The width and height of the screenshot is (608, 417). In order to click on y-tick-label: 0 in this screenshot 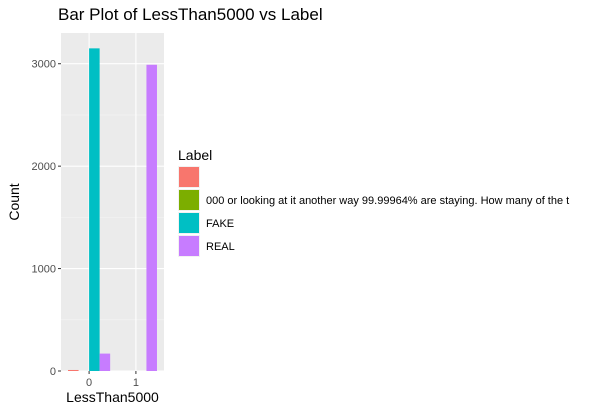, I will do `click(53, 372)`.